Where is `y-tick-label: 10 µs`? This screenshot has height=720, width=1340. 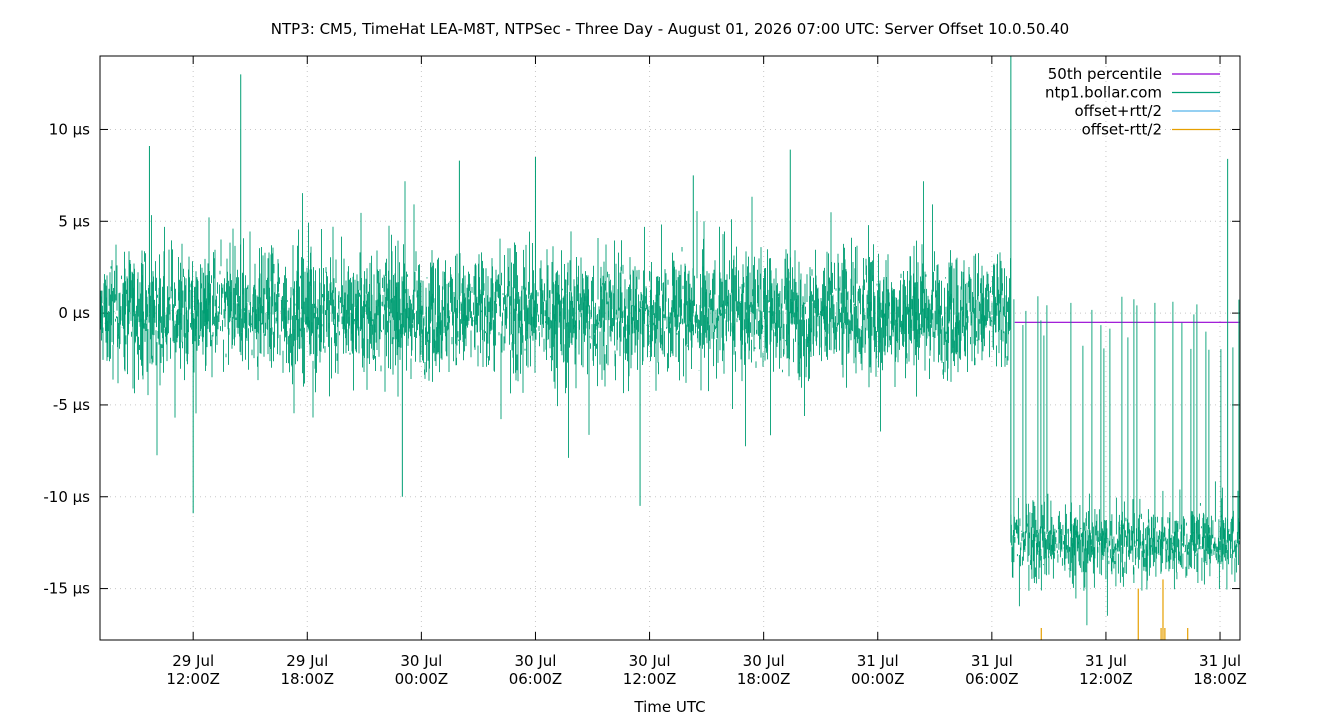 y-tick-label: 10 µs is located at coordinates (69, 129).